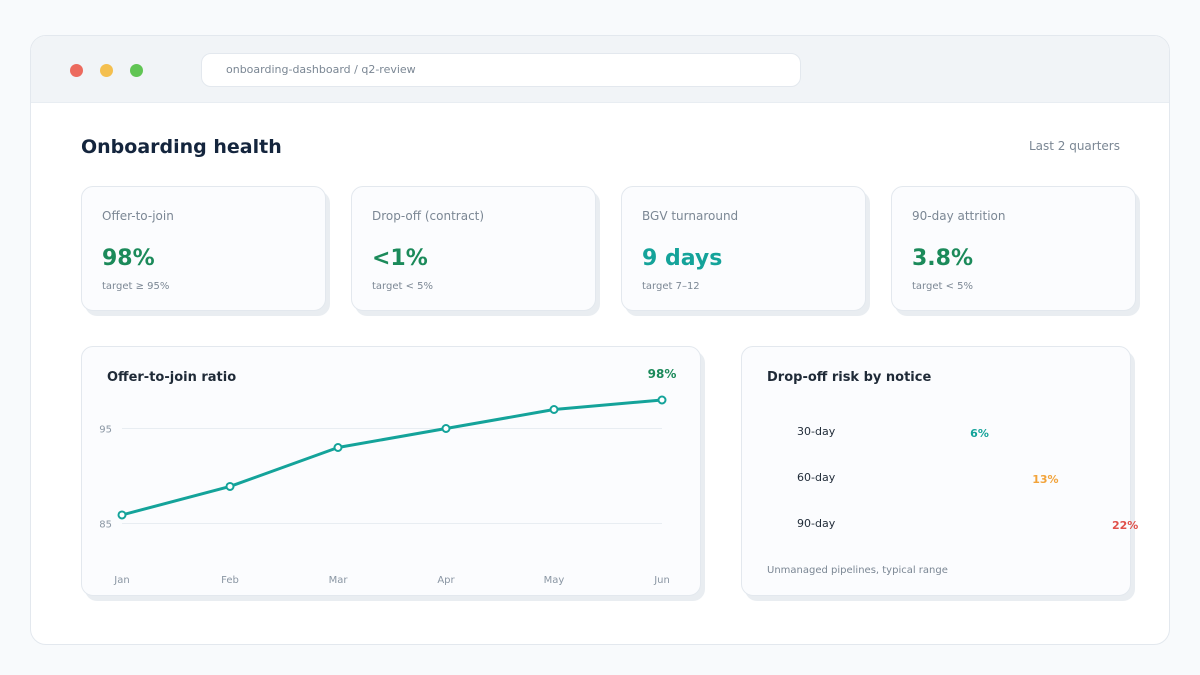 The width and height of the screenshot is (1200, 675). Describe the element at coordinates (392, 457) in the screenshot. I see `series-line` at that location.